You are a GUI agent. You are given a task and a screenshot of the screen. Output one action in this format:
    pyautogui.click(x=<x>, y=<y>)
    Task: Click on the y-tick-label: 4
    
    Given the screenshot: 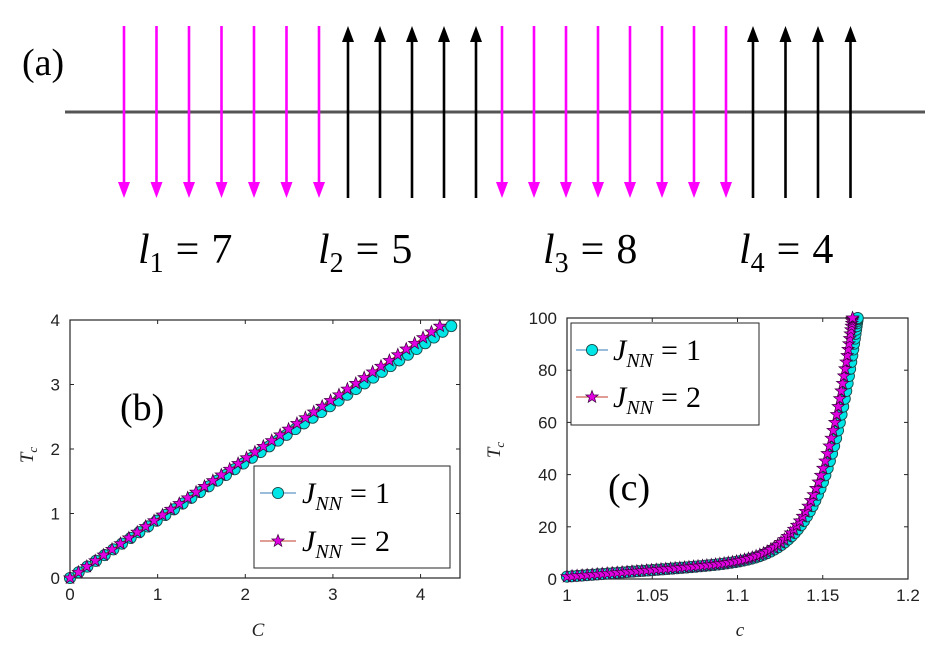 What is the action you would take?
    pyautogui.click(x=55, y=320)
    